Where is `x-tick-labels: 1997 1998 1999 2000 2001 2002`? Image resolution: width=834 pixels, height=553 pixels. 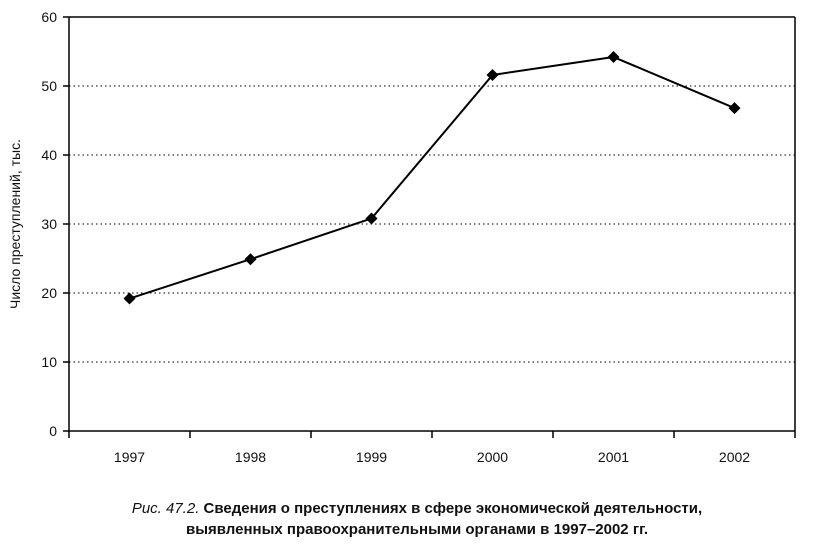
x-tick-labels: 1997 1998 1999 2000 2001 2002 is located at coordinates (432, 457).